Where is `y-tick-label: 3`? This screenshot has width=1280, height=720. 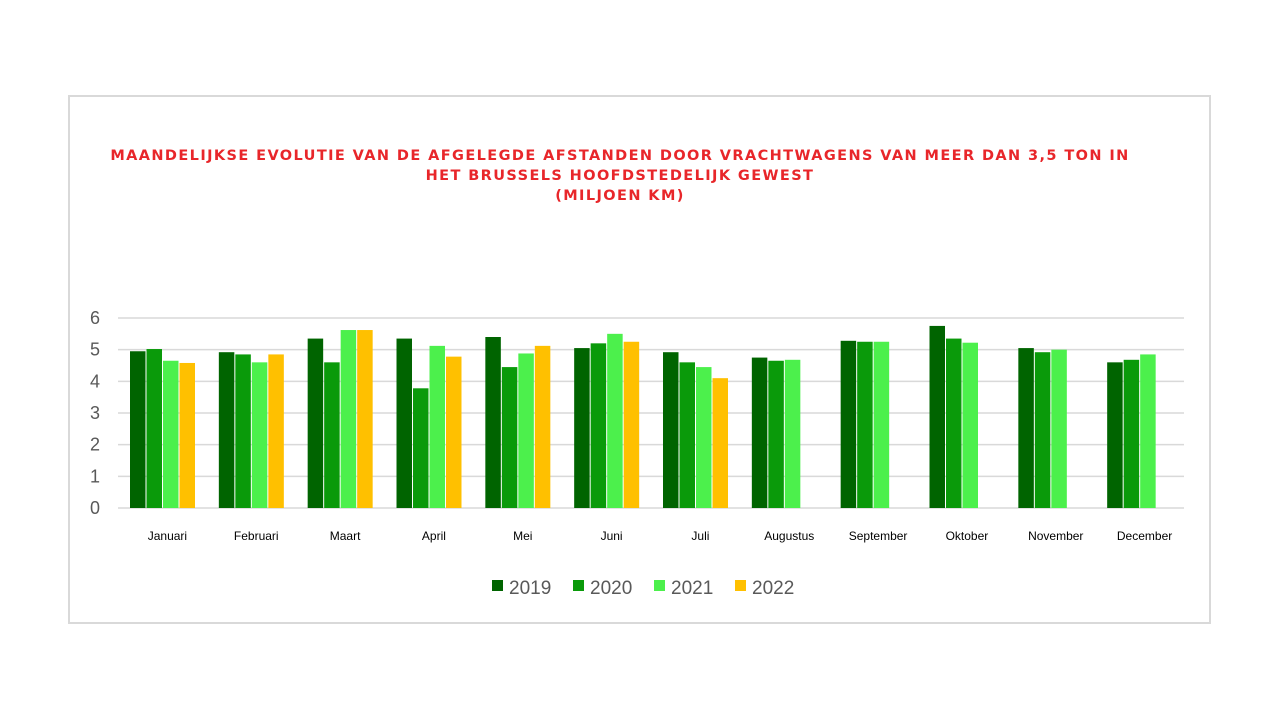
y-tick-label: 3 is located at coordinates (95, 413).